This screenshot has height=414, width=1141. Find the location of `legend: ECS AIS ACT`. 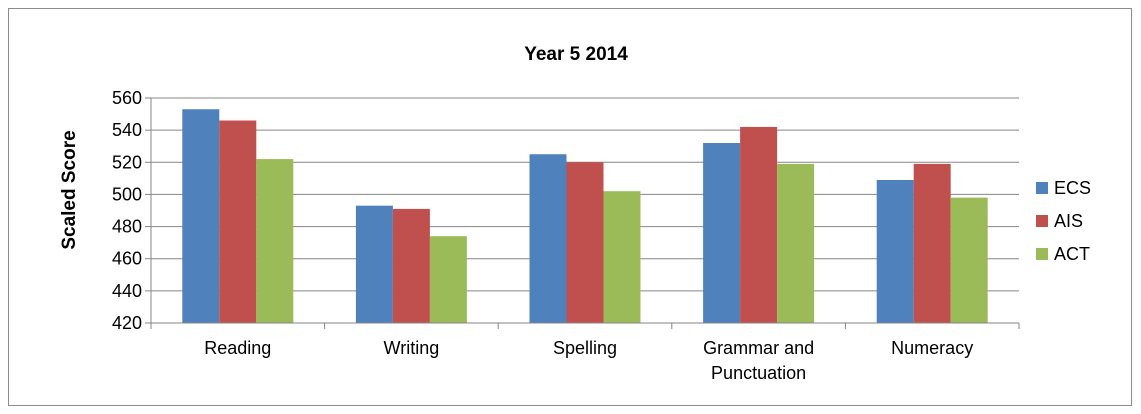

legend: ECS AIS ACT is located at coordinates (1063, 221).